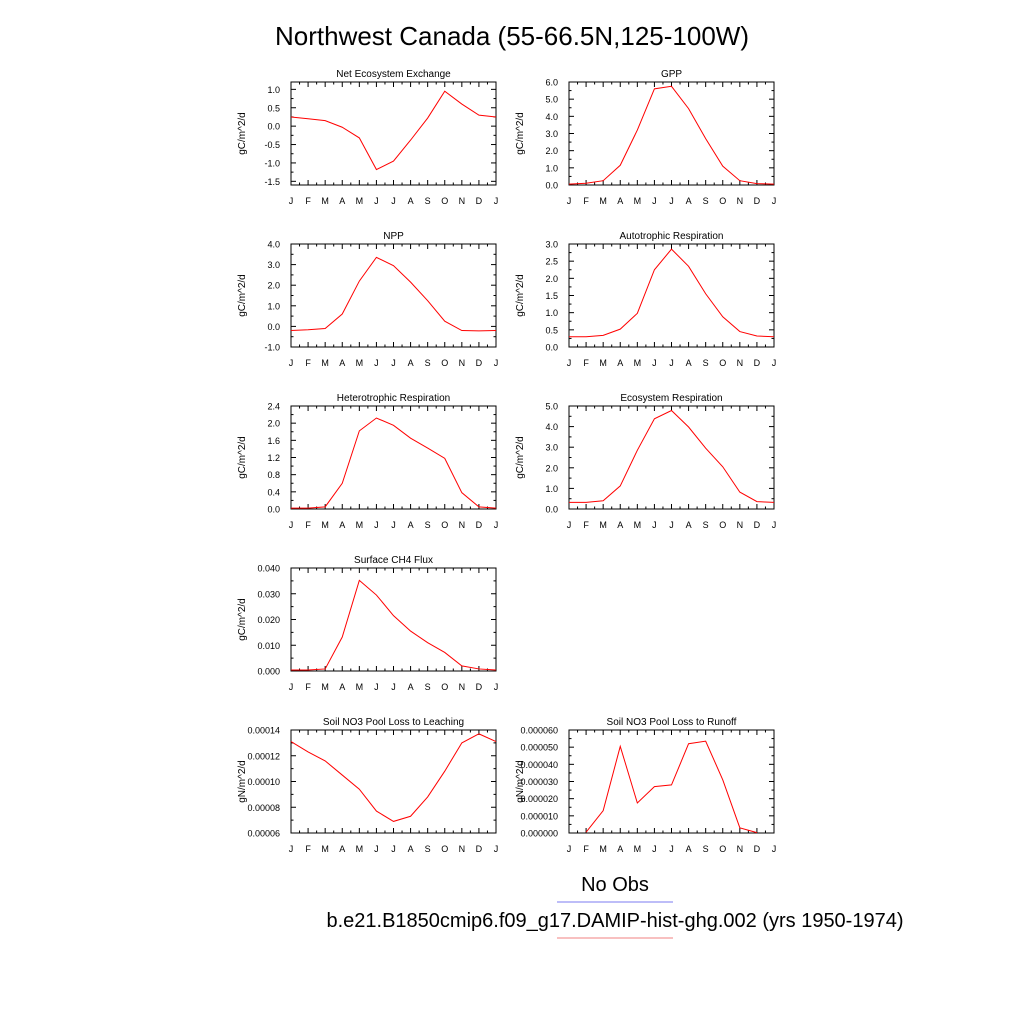  I want to click on y-tick-label: 0.020, so click(268, 620).